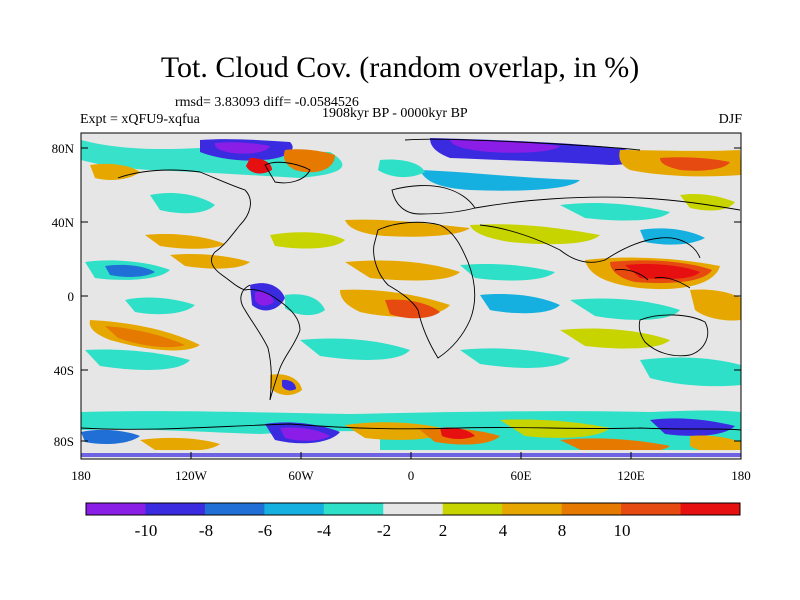 The height and width of the screenshot is (600, 800). I want to click on lon-label-60w: 60W, so click(301, 475).